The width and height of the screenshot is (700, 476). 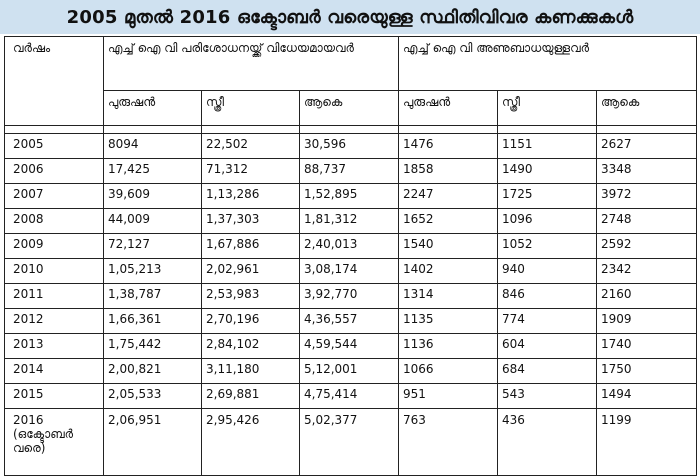 I want to click on cell-tested-female: 2,84,102, so click(x=250, y=346).